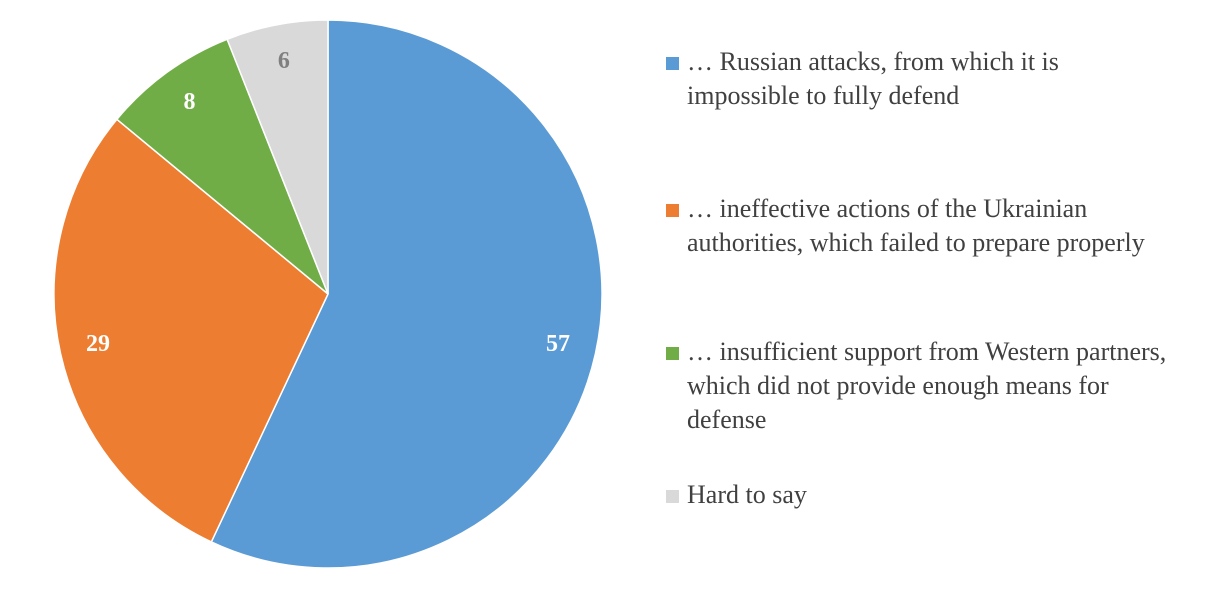 This screenshot has width=1209, height=595. What do you see at coordinates (277, 157) in the screenshot?
I see `pie-slice-hard-to-say` at bounding box center [277, 157].